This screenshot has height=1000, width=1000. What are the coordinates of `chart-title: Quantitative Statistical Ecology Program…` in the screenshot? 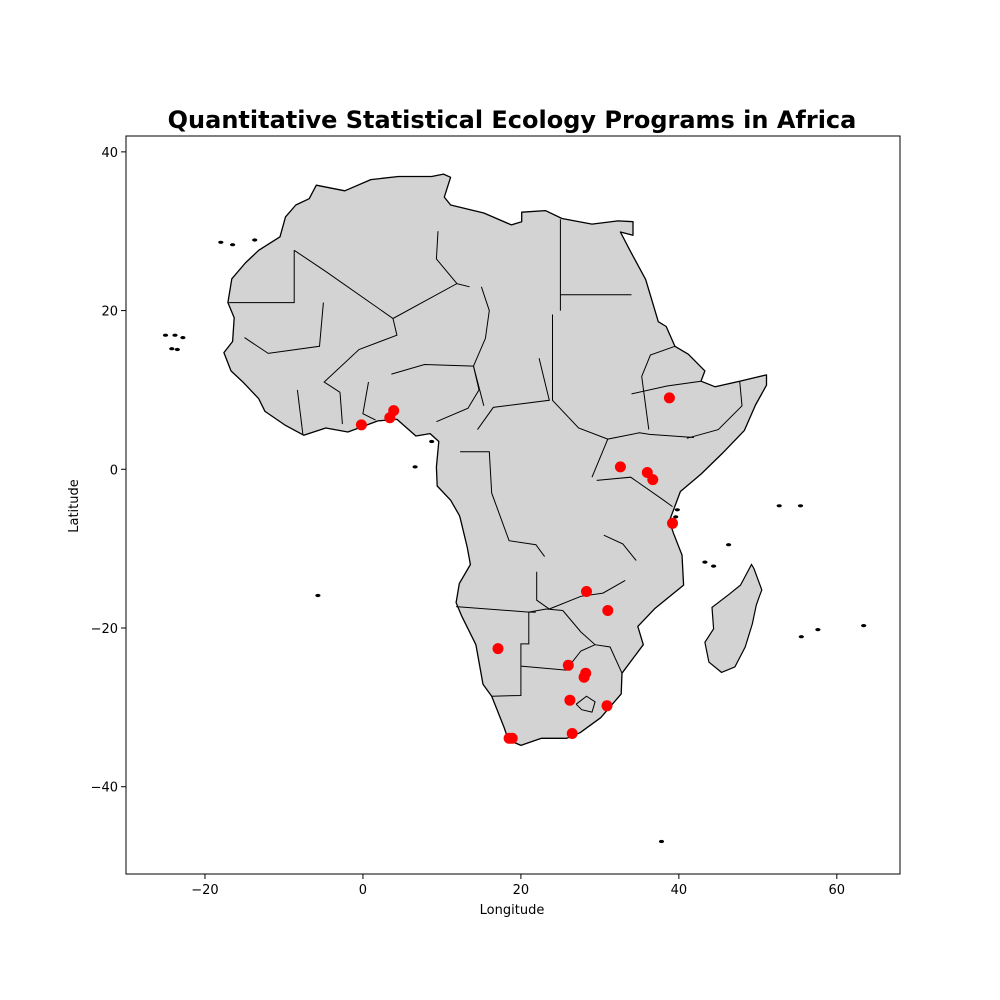 It's located at (512, 120).